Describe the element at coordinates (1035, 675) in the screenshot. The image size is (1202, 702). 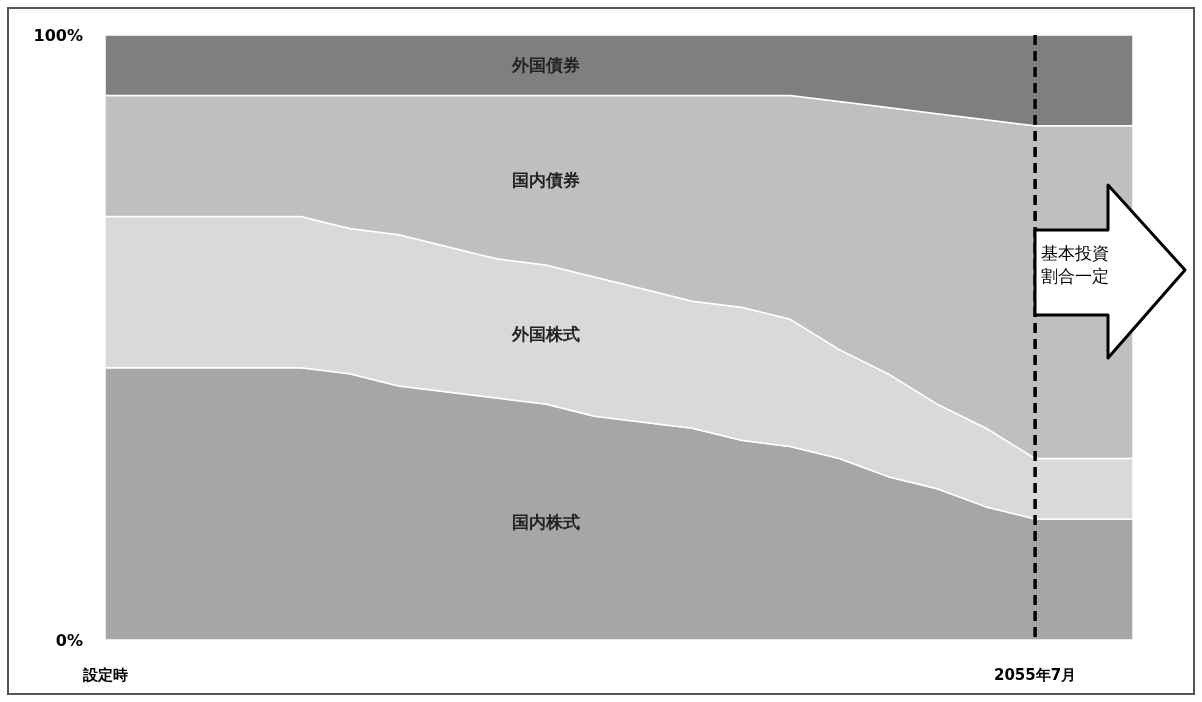
I see `x-tick-label: 2055年7月` at that location.